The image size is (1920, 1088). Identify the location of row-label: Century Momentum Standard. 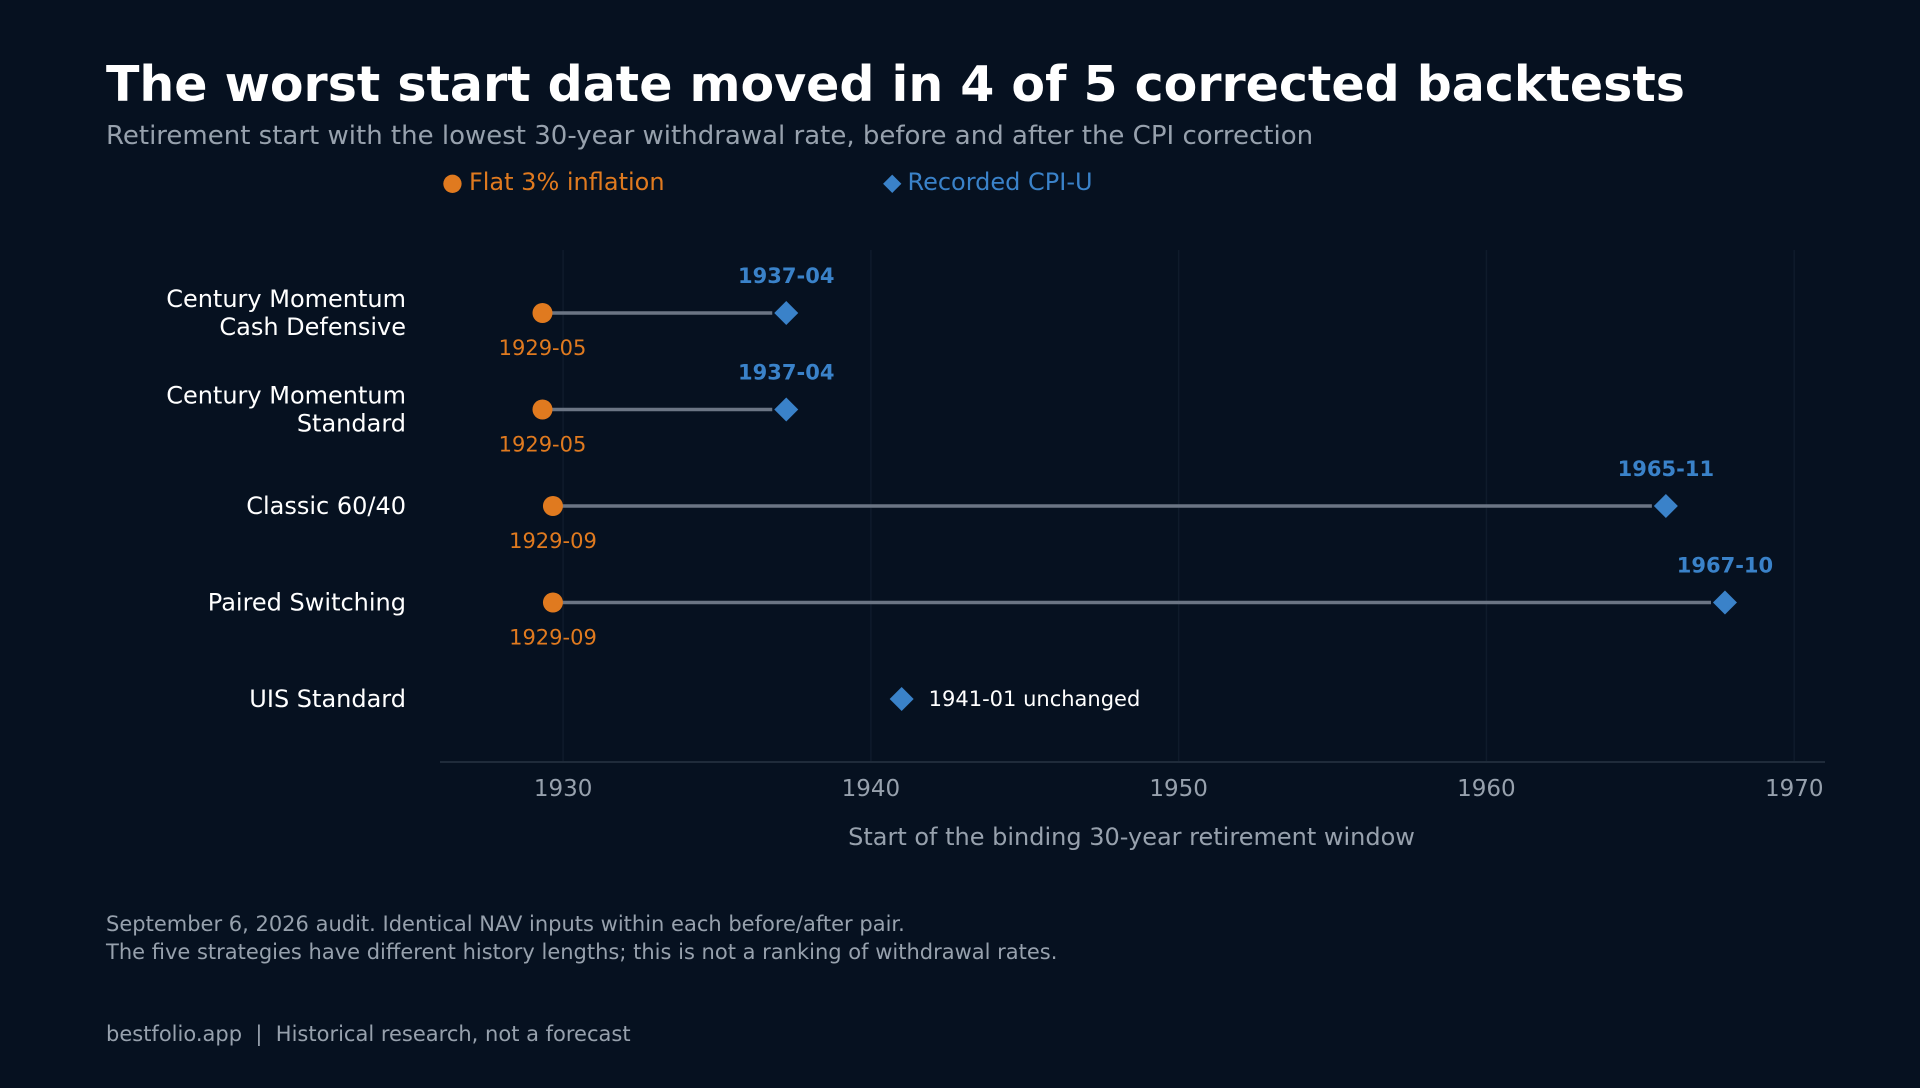
(286, 410).